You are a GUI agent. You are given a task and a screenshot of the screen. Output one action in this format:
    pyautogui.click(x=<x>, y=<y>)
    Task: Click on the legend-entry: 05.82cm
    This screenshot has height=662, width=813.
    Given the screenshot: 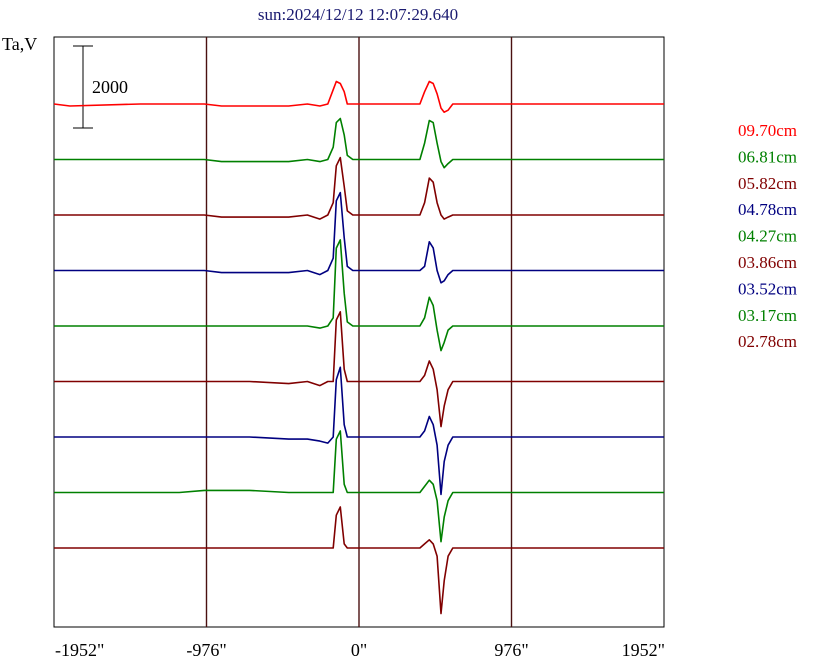 What is the action you would take?
    pyautogui.click(x=767, y=183)
    